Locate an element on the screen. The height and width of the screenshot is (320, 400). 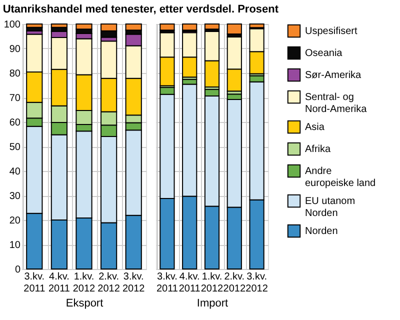
chart-title: Utanrikshandel med tenester, etter verdsdel. Prosent is located at coordinates (140, 10).